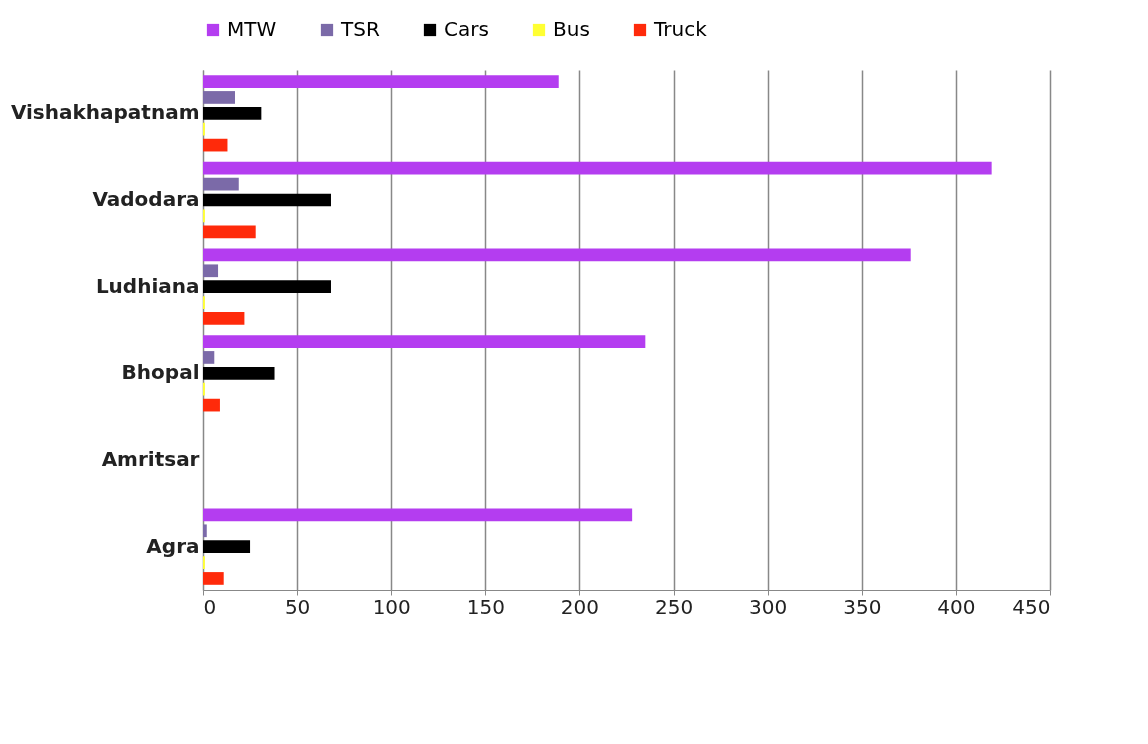 This screenshot has width=1148, height=744. I want to click on legend-label: Cars, so click(466, 29).